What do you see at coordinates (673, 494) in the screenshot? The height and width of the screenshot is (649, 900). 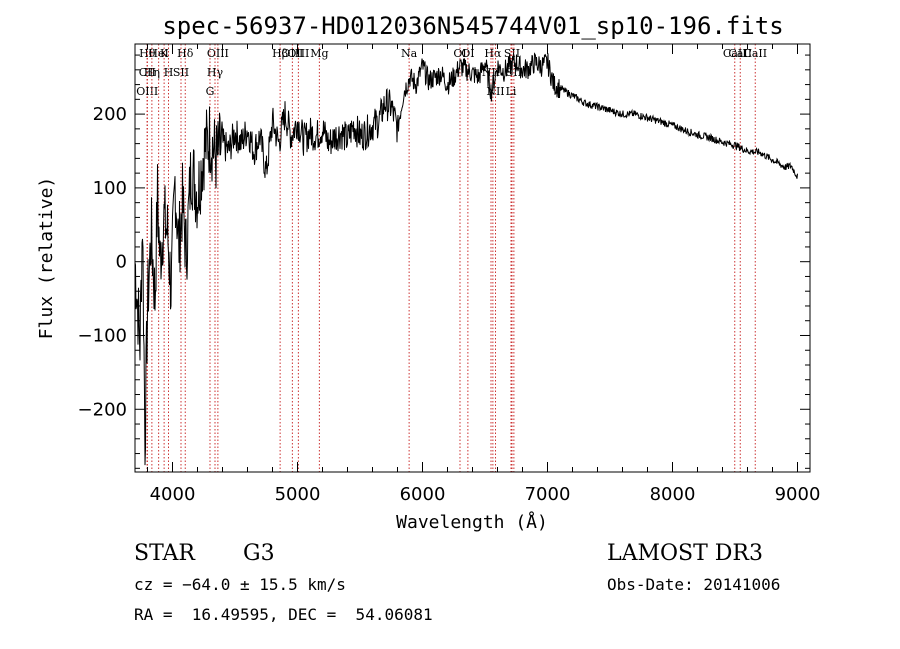 I see `x-tick-label: 8000` at bounding box center [673, 494].